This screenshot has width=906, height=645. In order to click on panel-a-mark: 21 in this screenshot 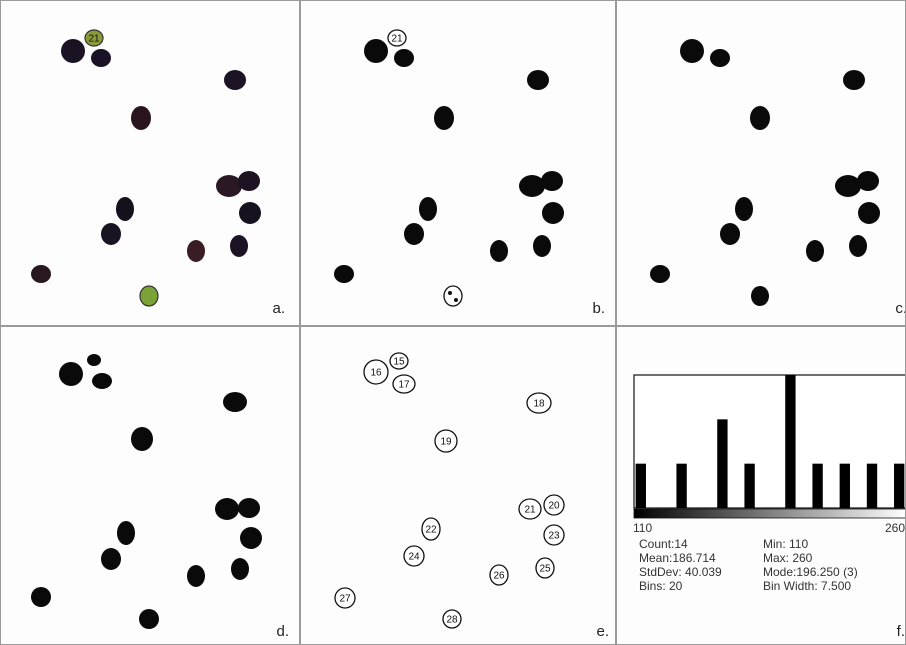, I will do `click(94, 39)`.